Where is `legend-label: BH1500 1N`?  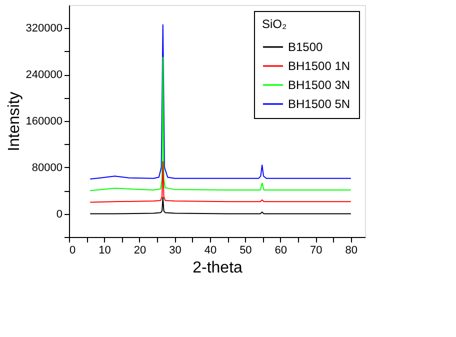
legend-label: BH1500 1N is located at coordinates (319, 66).